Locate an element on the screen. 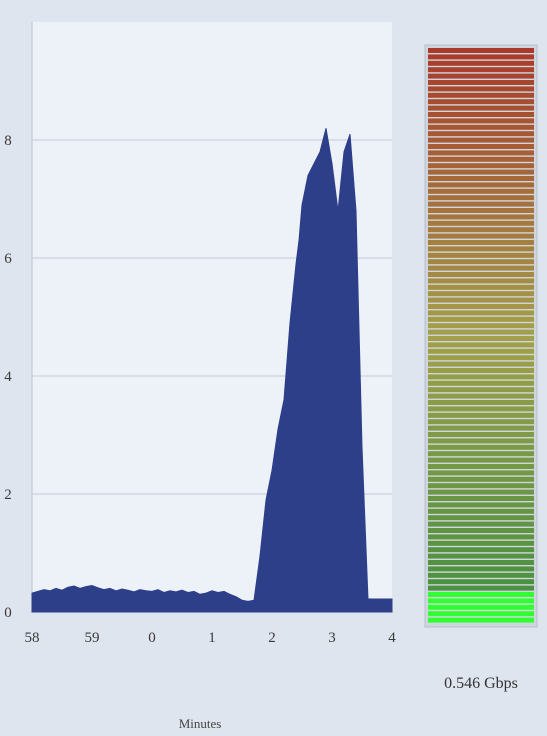 The image size is (547, 736). x-axis-label: Minutes is located at coordinates (200, 723).